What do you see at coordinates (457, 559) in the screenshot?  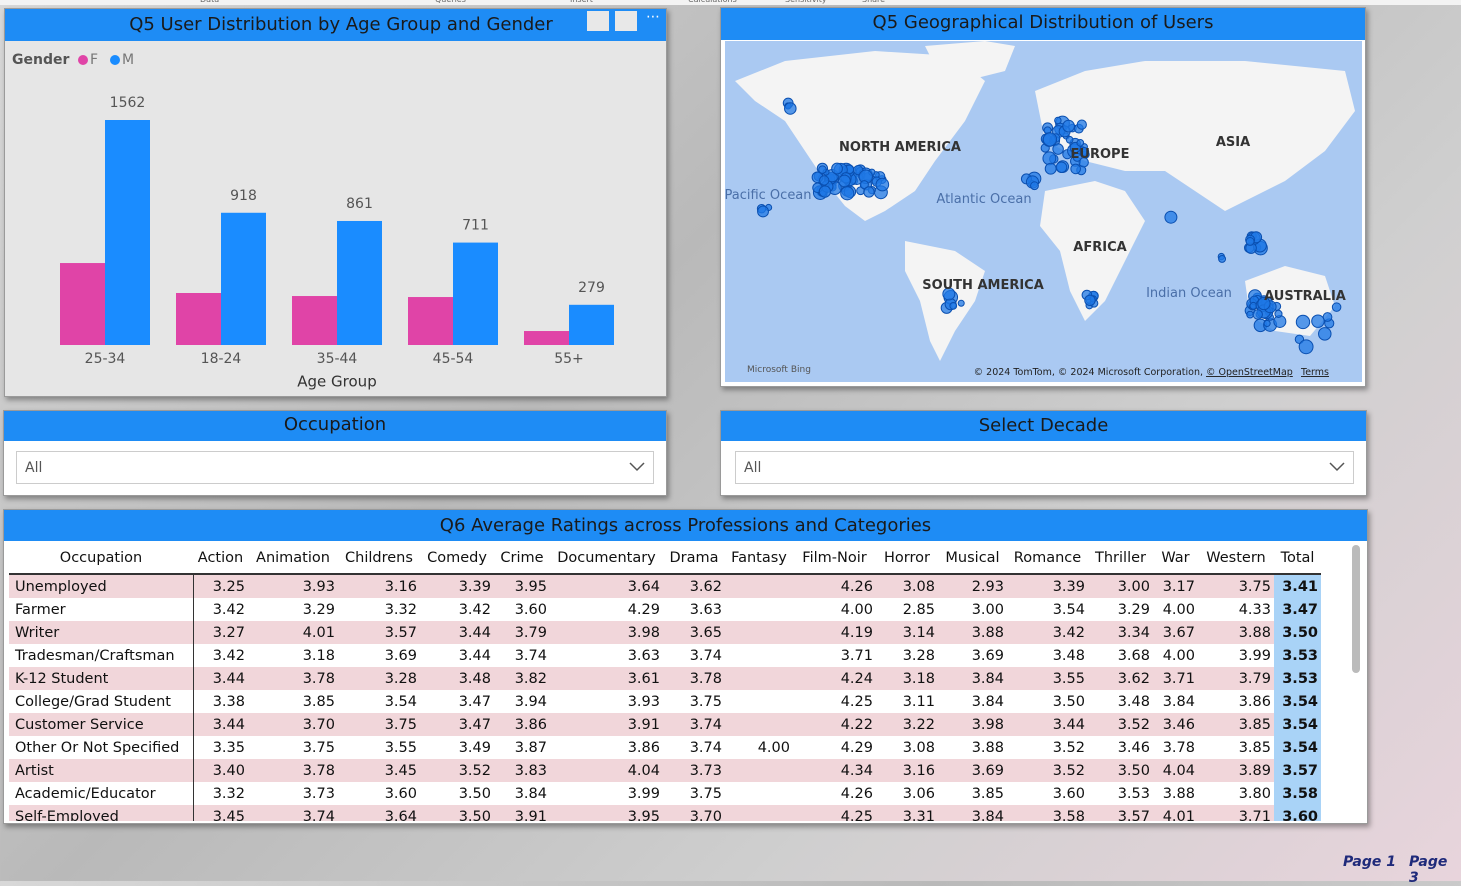 I see `column-header: Comedy` at bounding box center [457, 559].